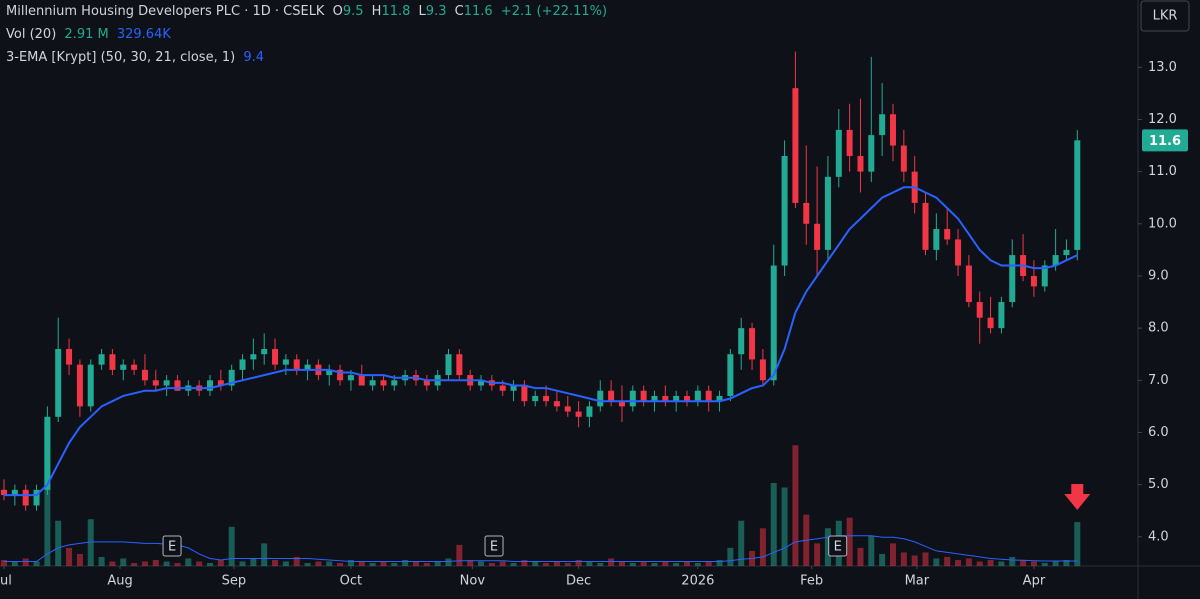 The image size is (1200, 599). What do you see at coordinates (436, 11) in the screenshot?
I see `ohlc-value: 9.3` at bounding box center [436, 11].